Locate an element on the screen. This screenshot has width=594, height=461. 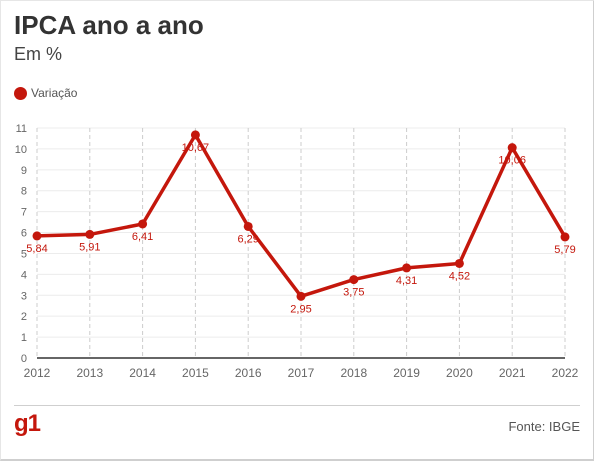
data-label: 4,31 is located at coordinates (406, 281).